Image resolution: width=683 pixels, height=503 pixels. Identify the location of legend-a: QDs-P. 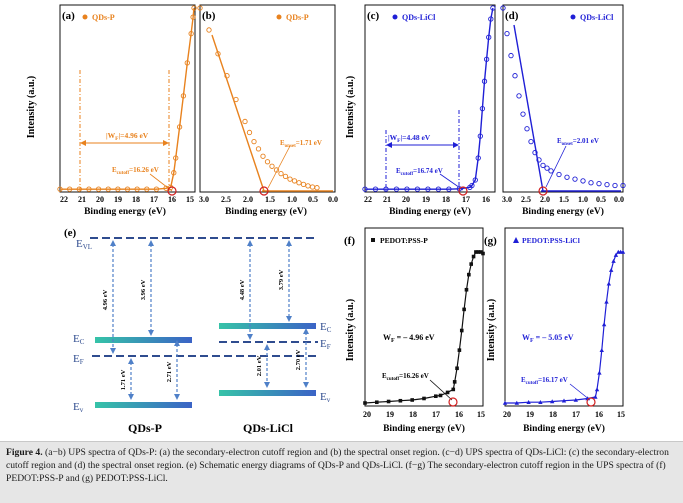
(103, 17).